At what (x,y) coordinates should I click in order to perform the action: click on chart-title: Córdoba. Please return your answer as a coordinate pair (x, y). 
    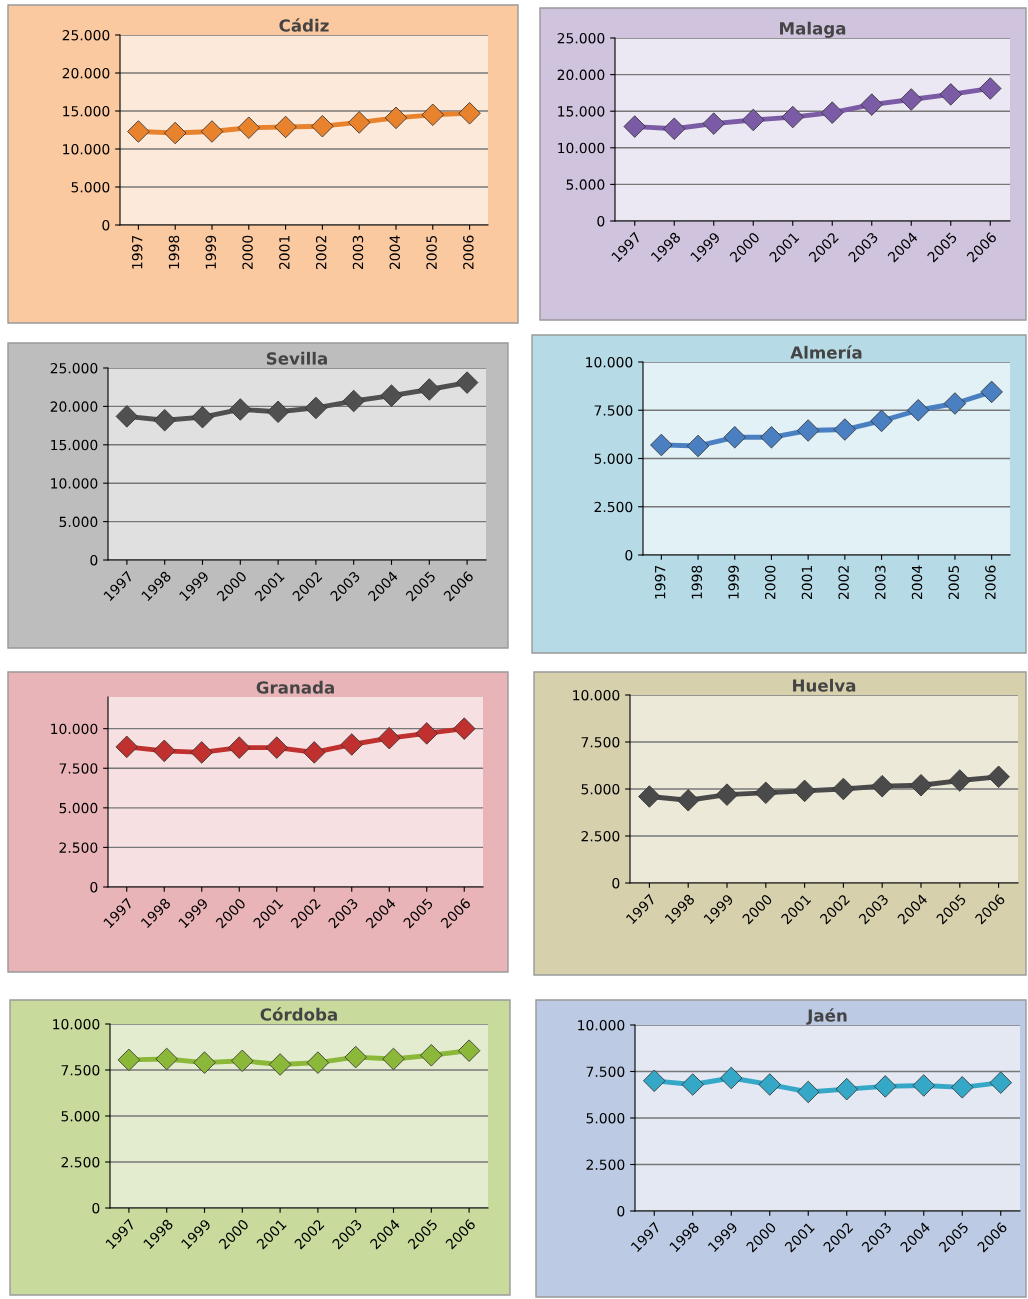
    Looking at the image, I should click on (298, 1014).